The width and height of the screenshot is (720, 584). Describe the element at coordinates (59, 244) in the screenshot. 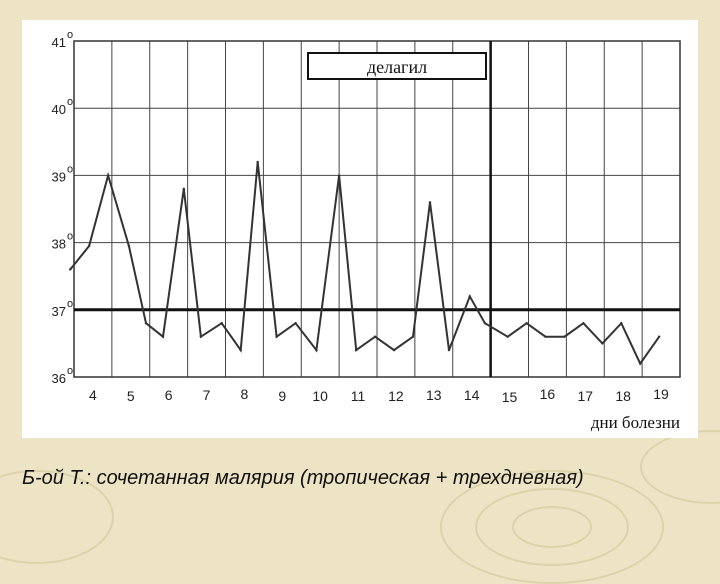

I see `y-tick-label: 38` at that location.